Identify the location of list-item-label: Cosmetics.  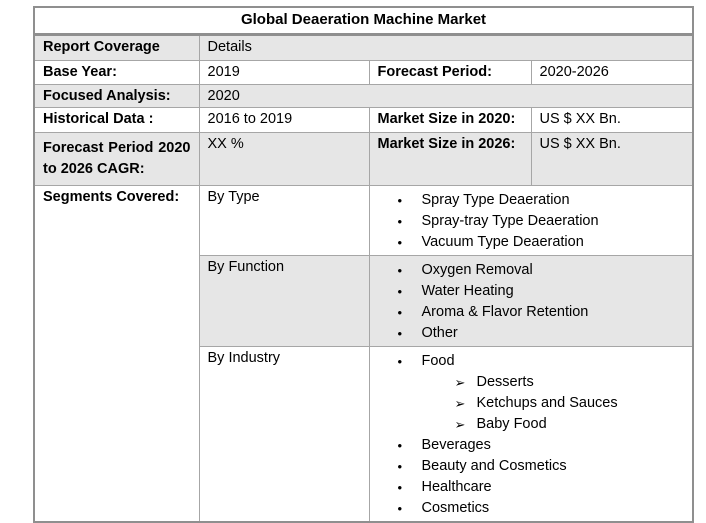
(455, 508).